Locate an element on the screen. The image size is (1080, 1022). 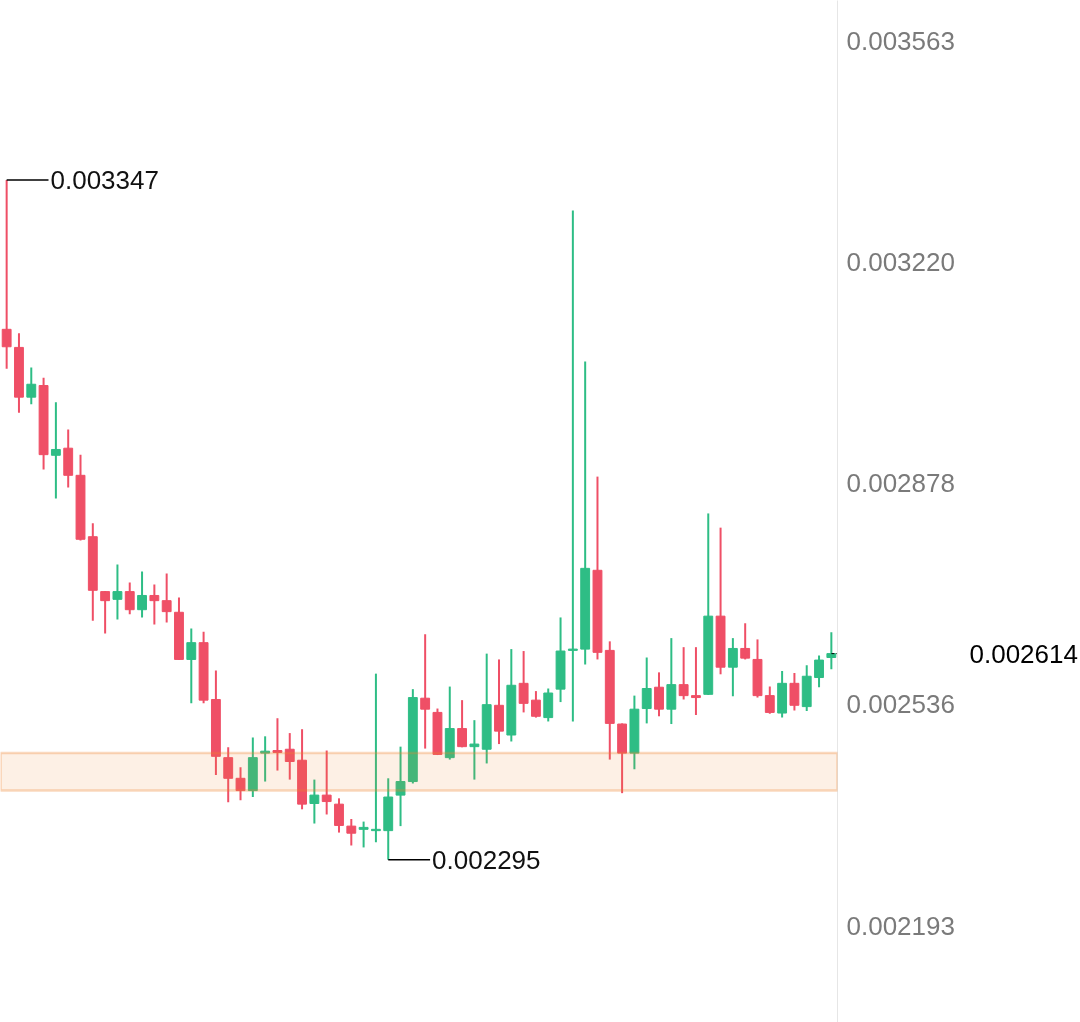
y-tick-label: 0.002878 is located at coordinates (900, 483).